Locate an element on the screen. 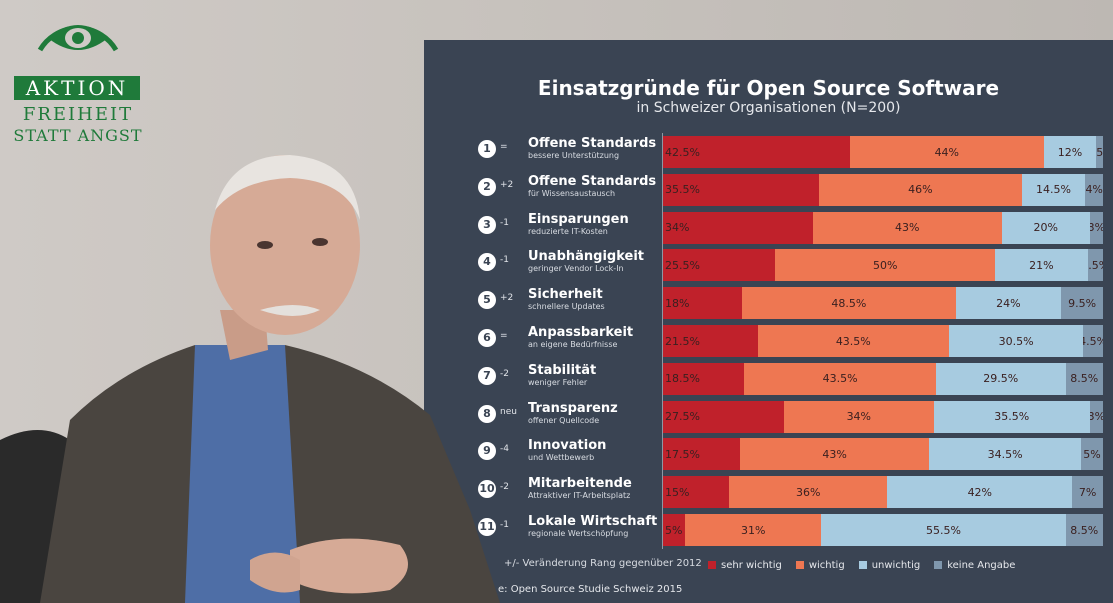  bar-segment-keine-Angabe: 3% is located at coordinates (1096, 227).